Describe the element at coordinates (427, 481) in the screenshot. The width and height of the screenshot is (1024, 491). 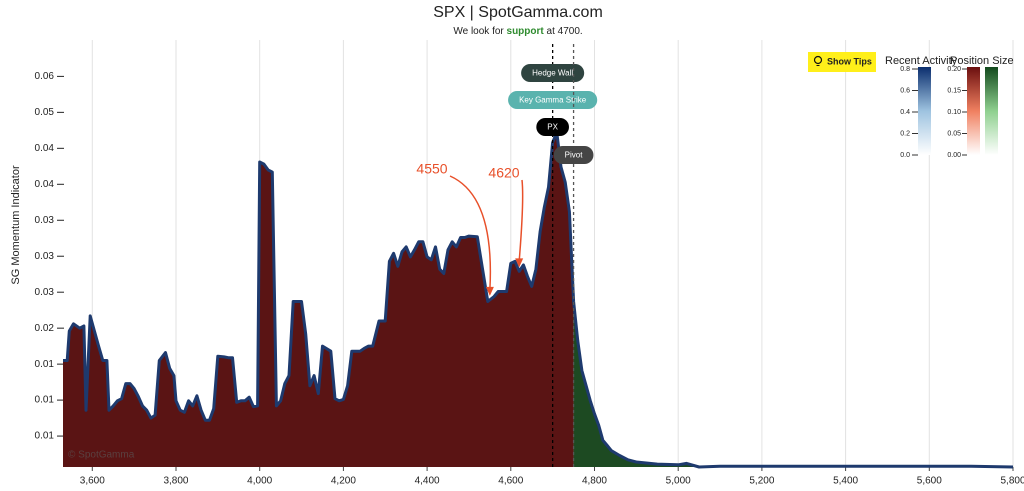
I see `x-tick-label: 4,400` at that location.